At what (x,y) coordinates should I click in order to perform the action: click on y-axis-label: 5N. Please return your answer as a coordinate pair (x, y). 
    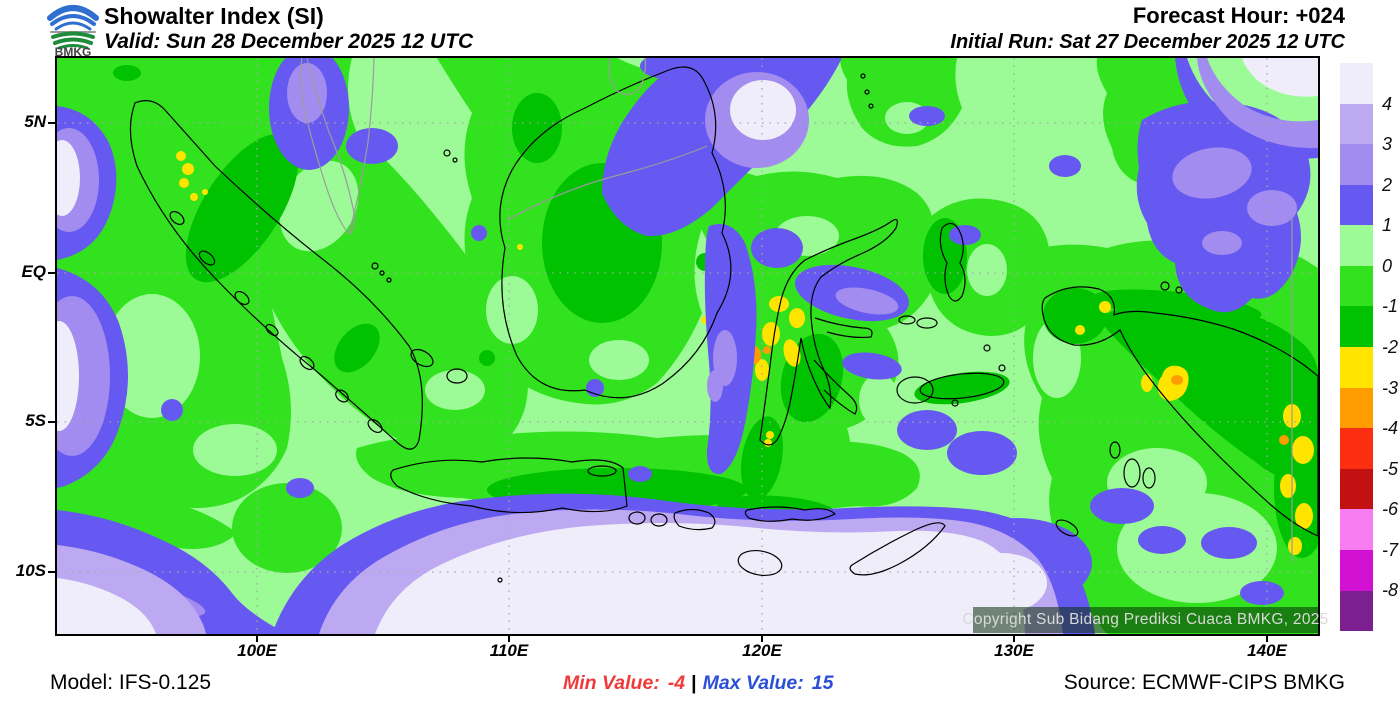
    Looking at the image, I should click on (35, 121).